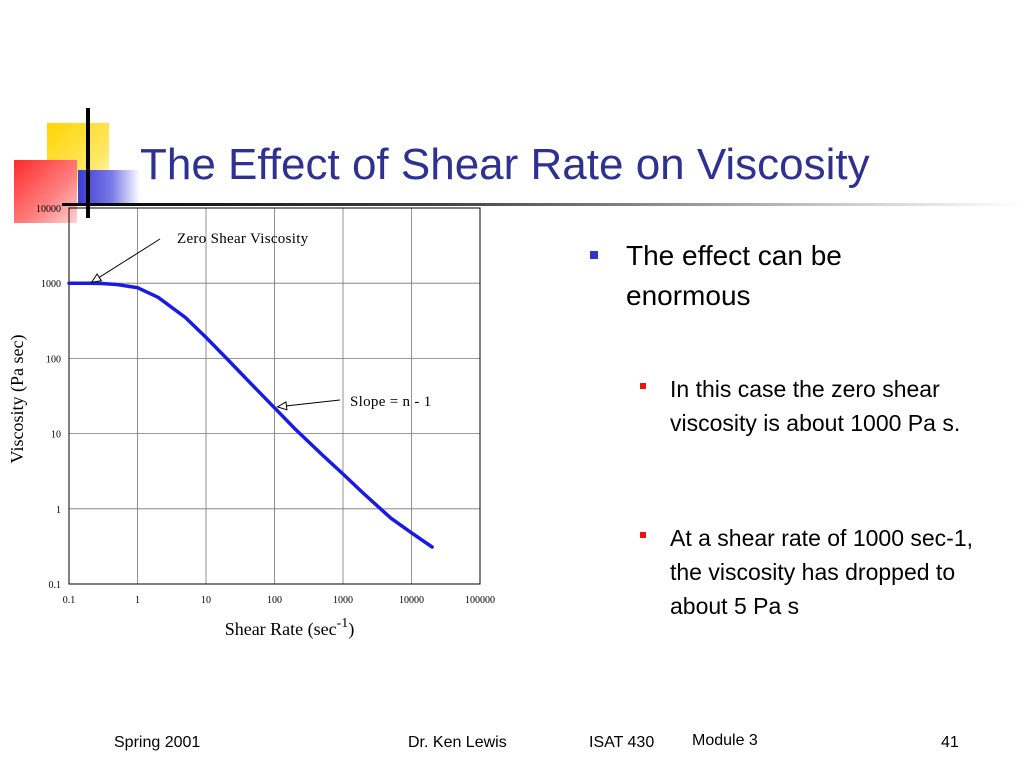  I want to click on x-axis-label: Shear Rate (sec-1), so click(290, 628).